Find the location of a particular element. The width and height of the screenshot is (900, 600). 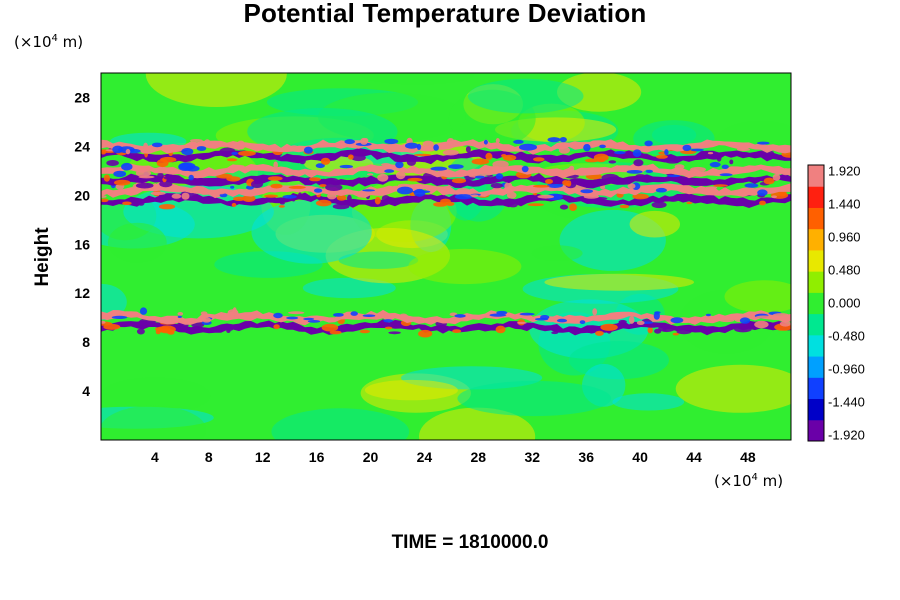

colorbar-label: 0.000 is located at coordinates (844, 303).